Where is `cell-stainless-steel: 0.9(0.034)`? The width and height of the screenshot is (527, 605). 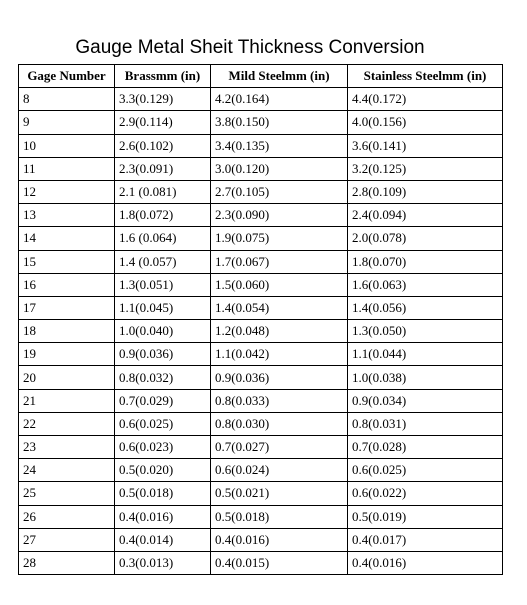 cell-stainless-steel: 0.9(0.034) is located at coordinates (425, 400).